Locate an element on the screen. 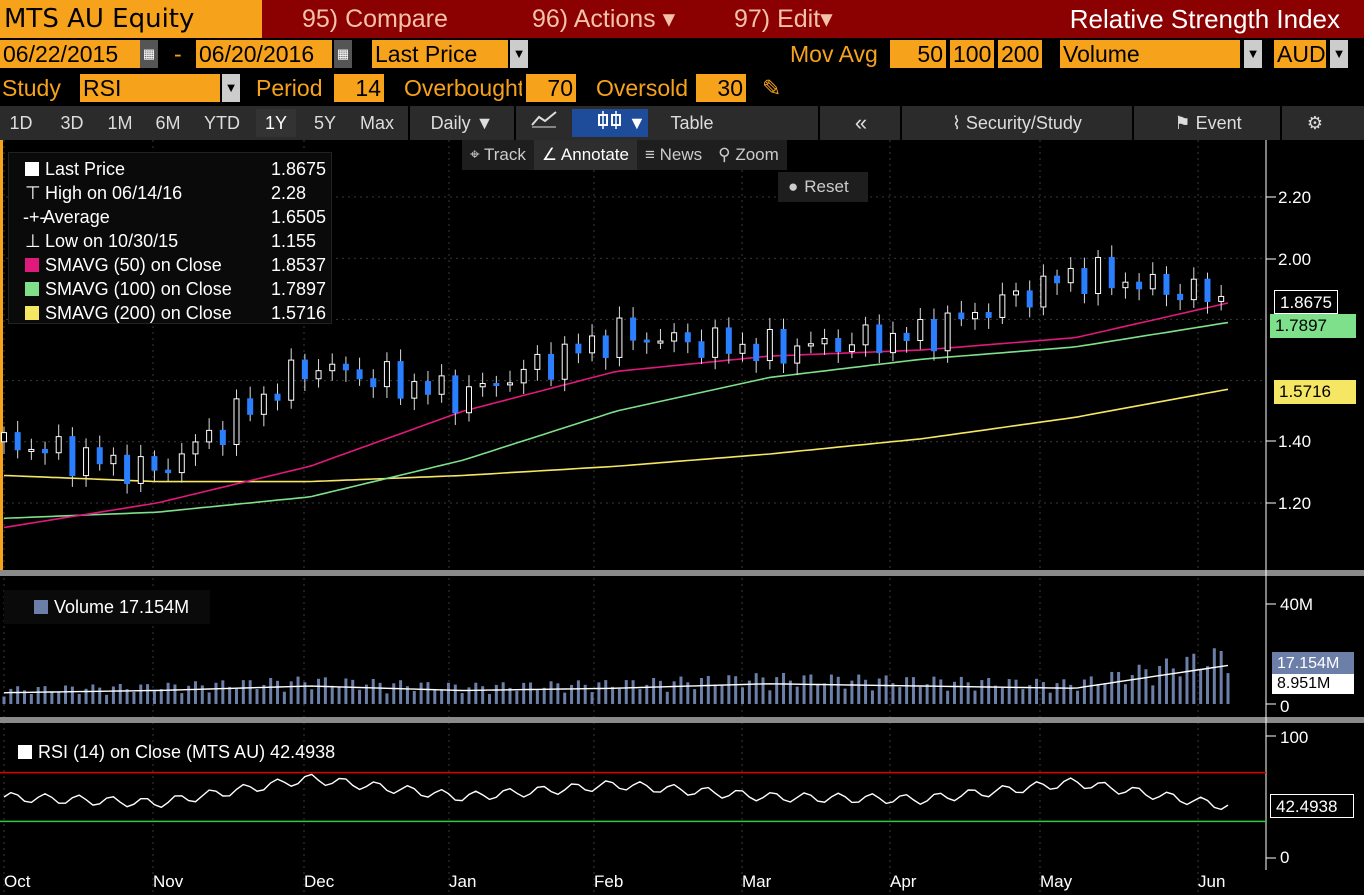  news-tool: ≡ News is located at coordinates (673, 155).